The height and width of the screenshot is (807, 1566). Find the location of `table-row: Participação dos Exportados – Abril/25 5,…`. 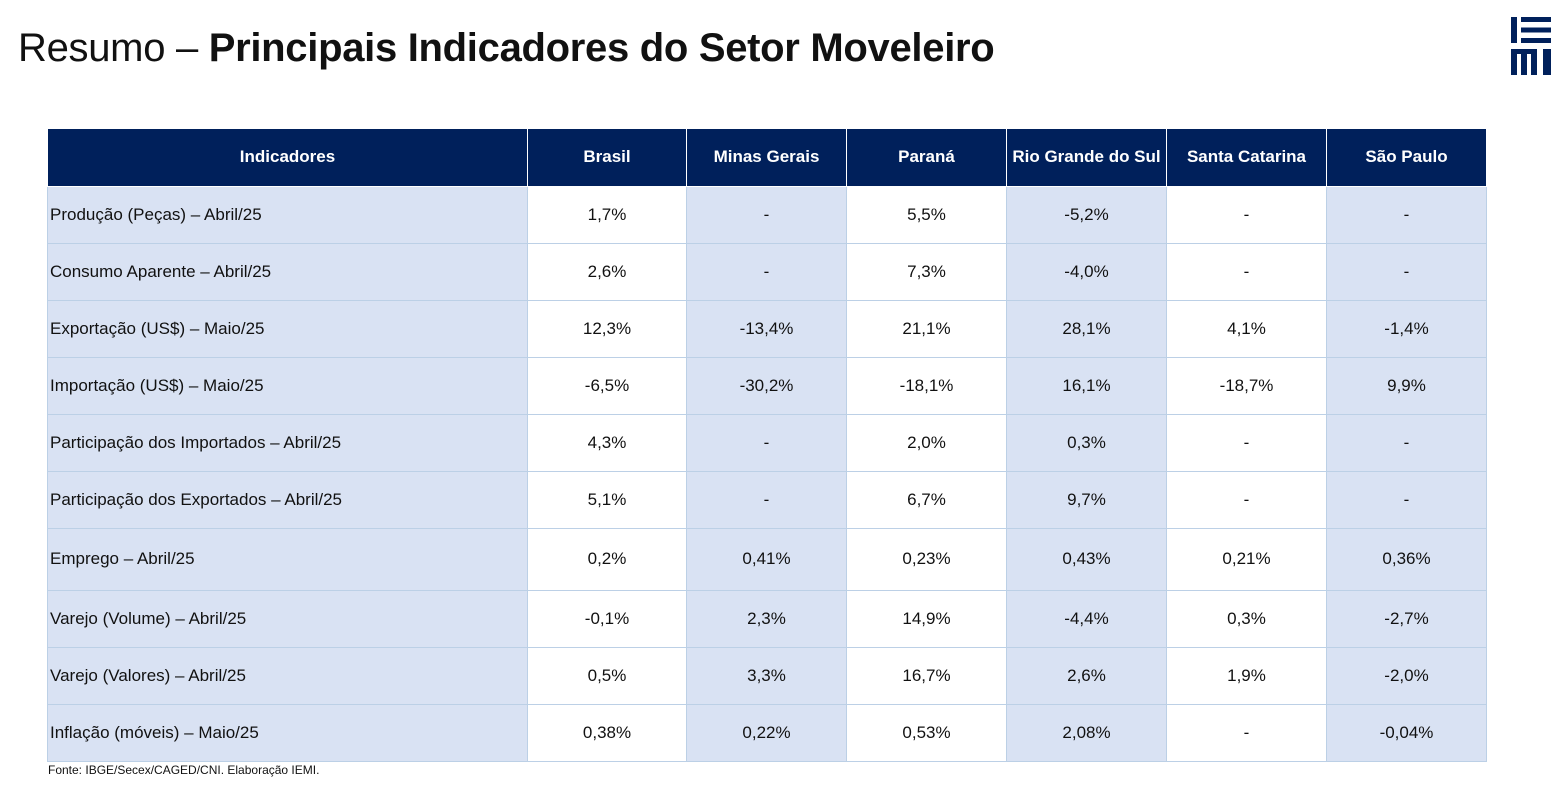

table-row: Participação dos Exportados – Abril/25 5,… is located at coordinates (767, 499).